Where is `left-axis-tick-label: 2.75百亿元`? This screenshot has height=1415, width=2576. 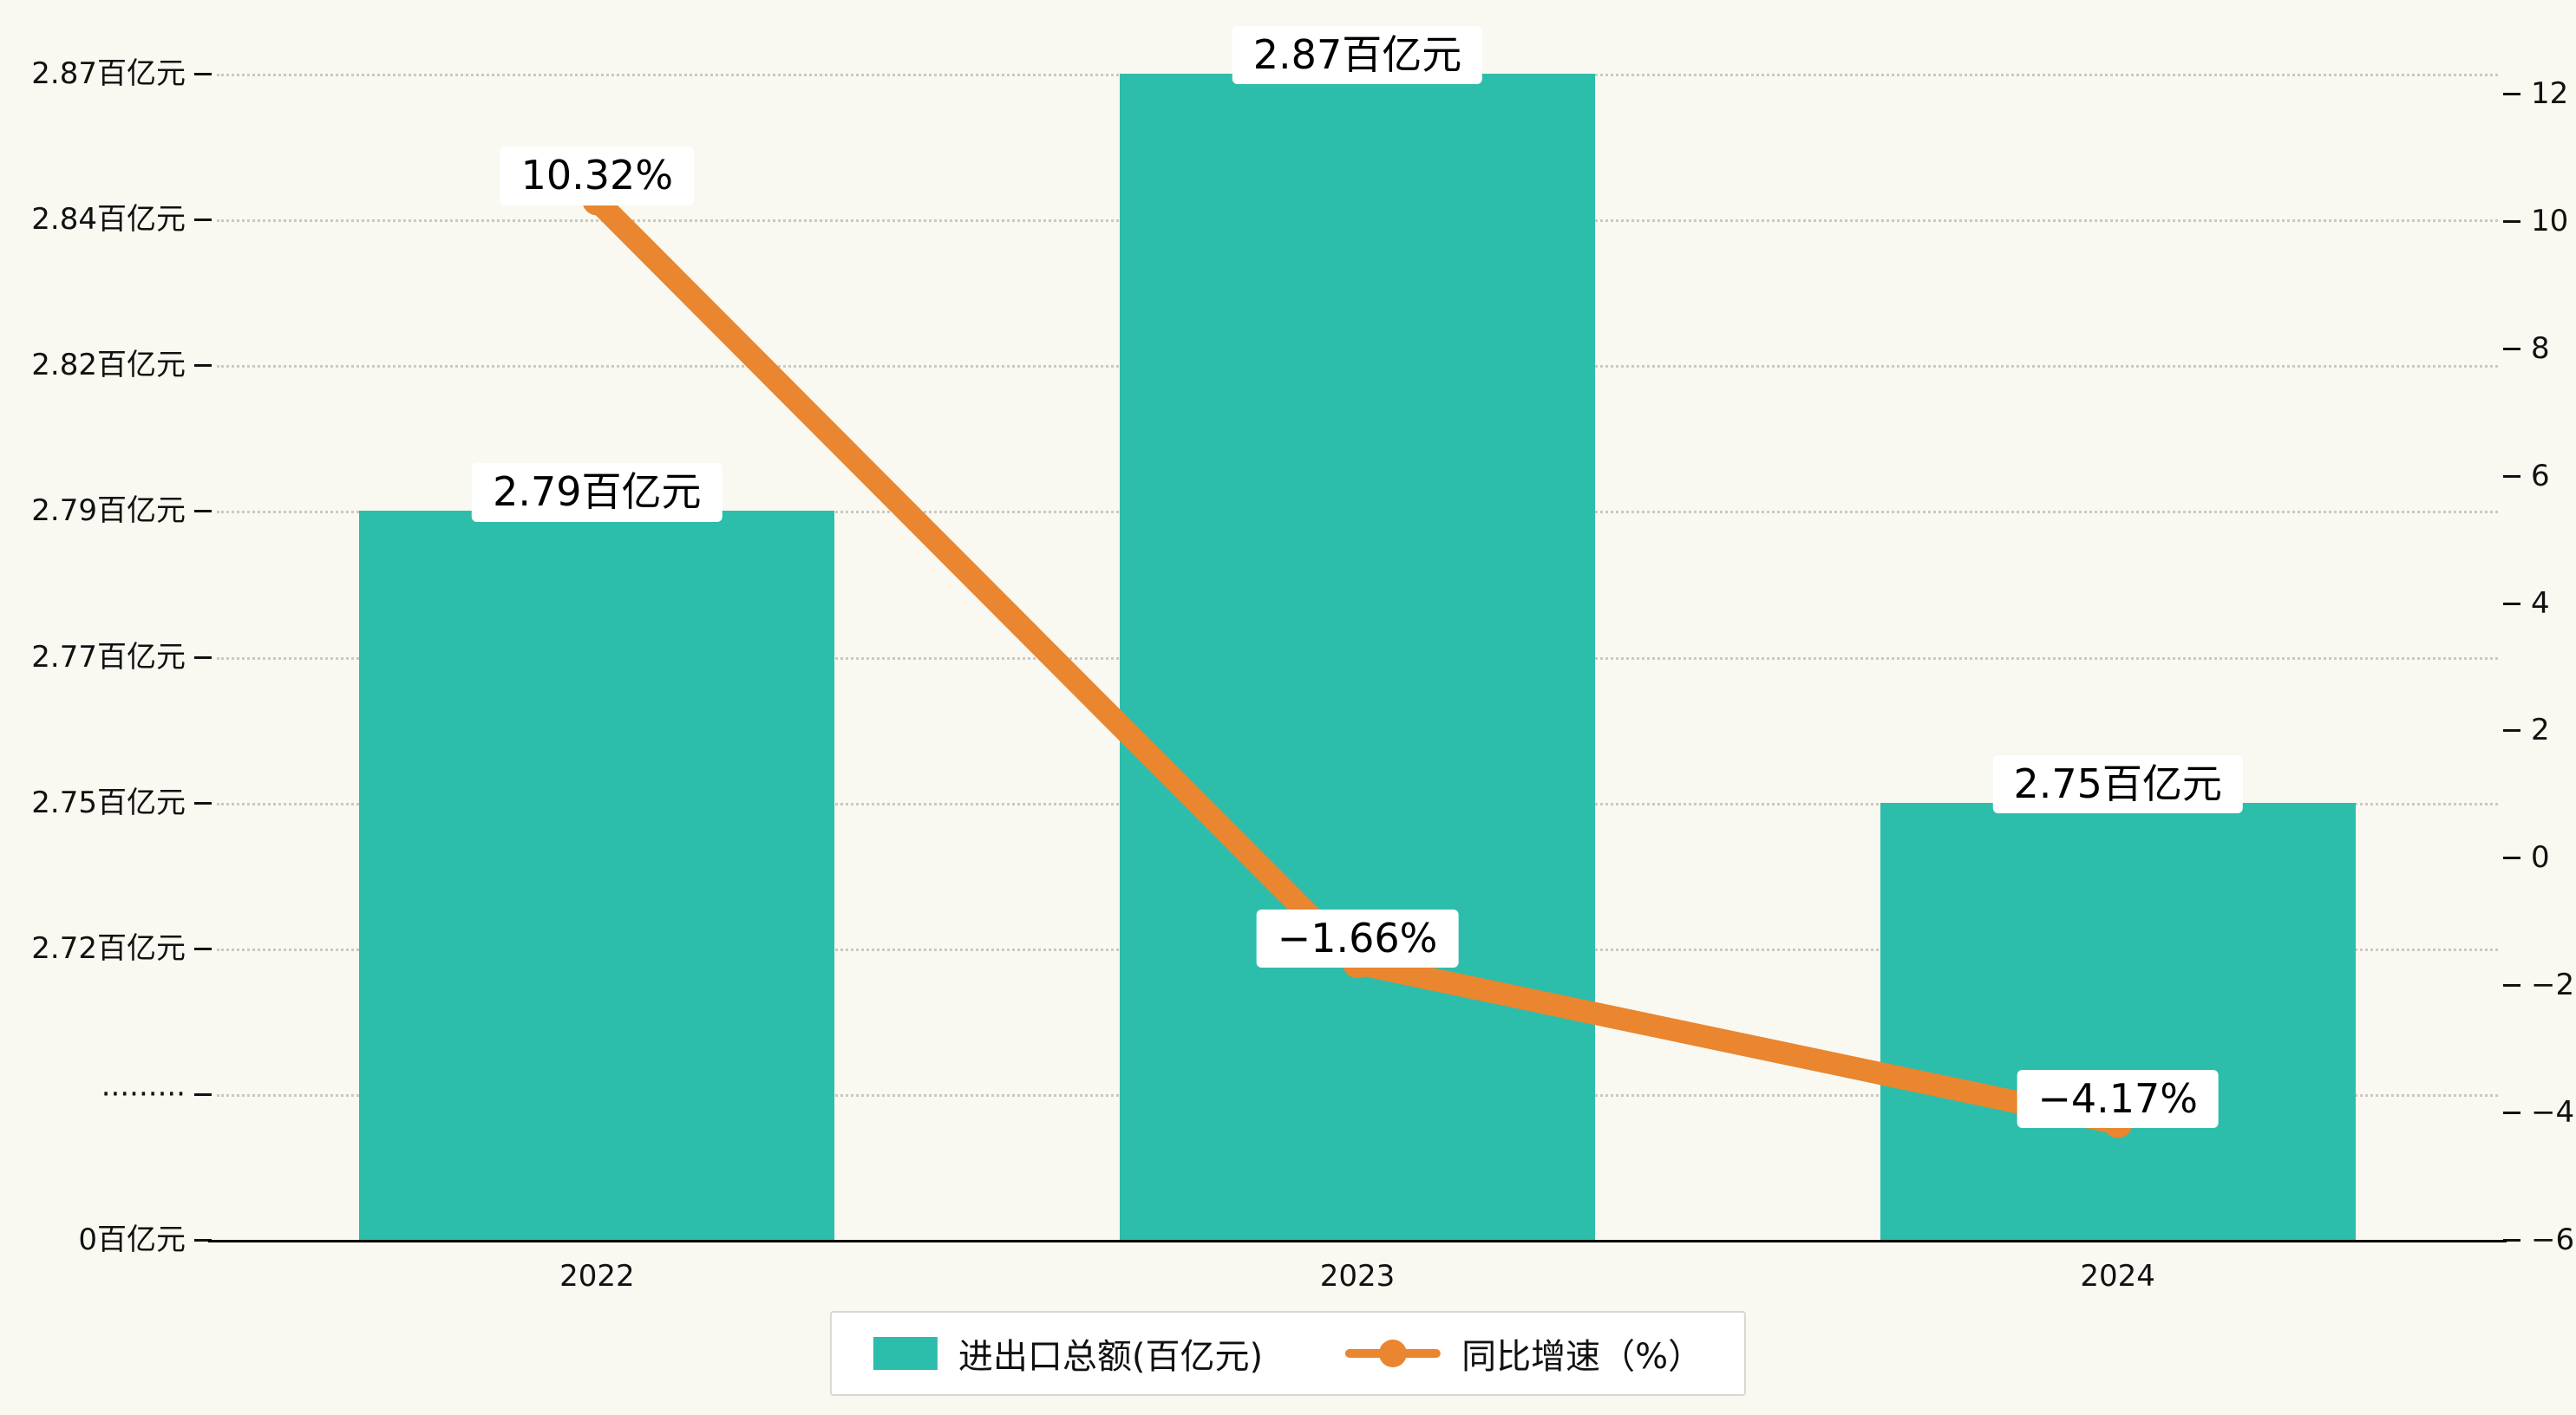 left-axis-tick-label: 2.75百亿元 is located at coordinates (108, 802).